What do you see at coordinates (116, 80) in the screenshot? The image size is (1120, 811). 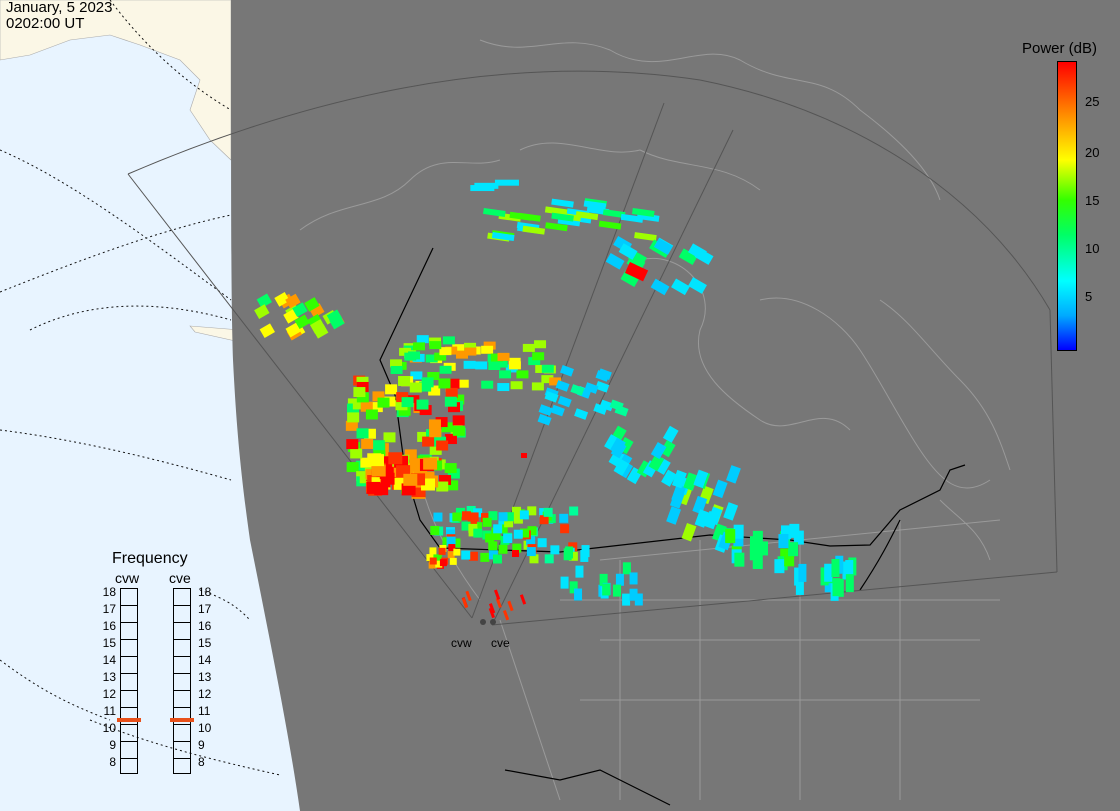 I see `alaska-landmass` at bounding box center [116, 80].